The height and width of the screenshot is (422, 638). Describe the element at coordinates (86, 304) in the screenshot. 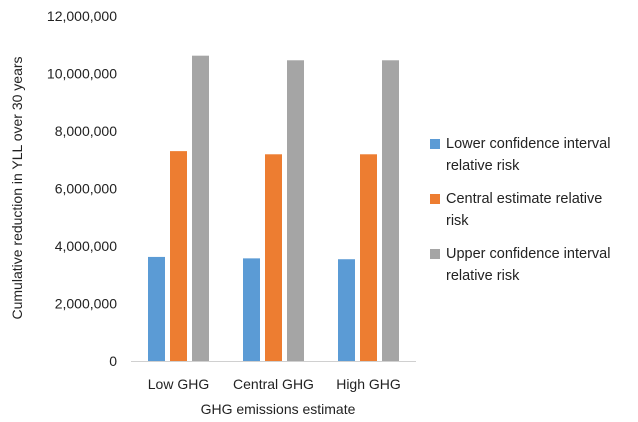

I see `y-tick-label: 2,000,000` at that location.